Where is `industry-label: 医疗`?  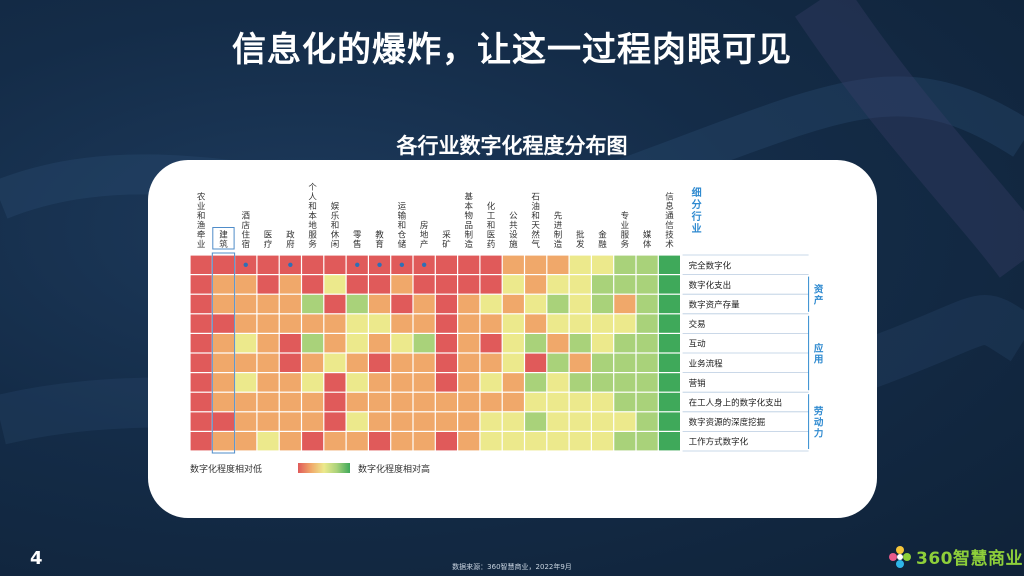 industry-label: 医疗 is located at coordinates (268, 241).